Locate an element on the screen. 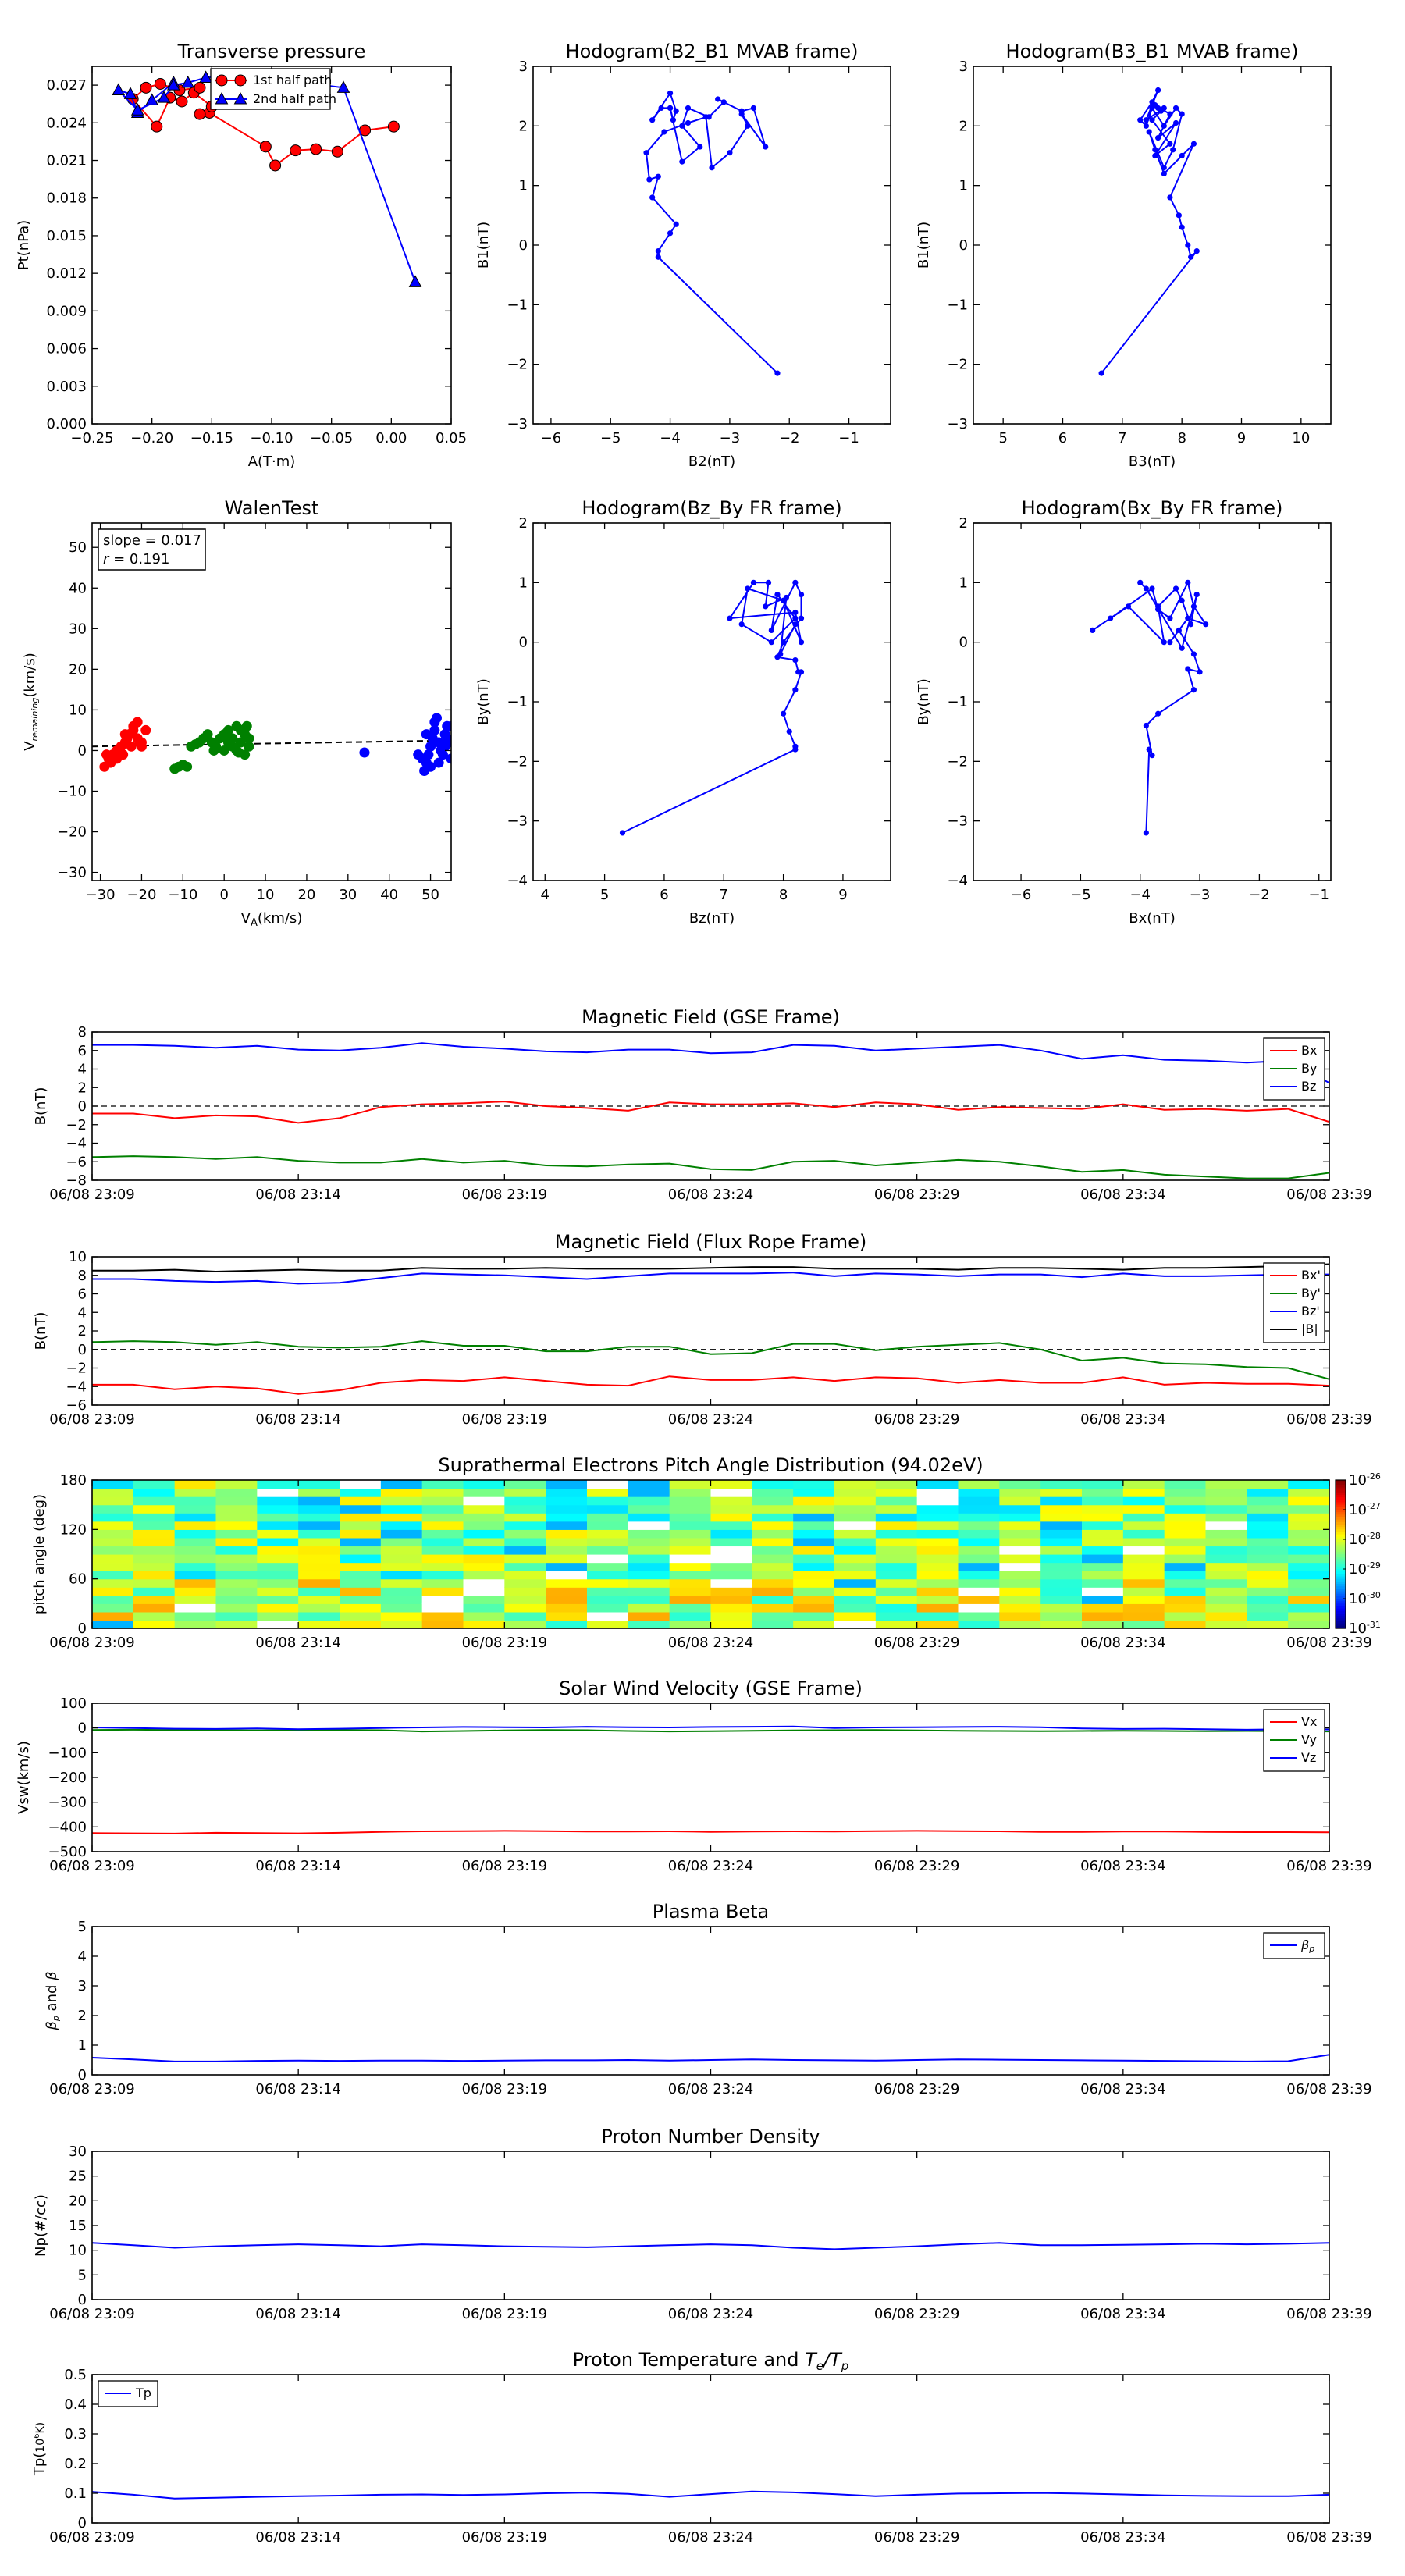 The image size is (1405, 2576). h2-series-0-point is located at coordinates (1101, 373).